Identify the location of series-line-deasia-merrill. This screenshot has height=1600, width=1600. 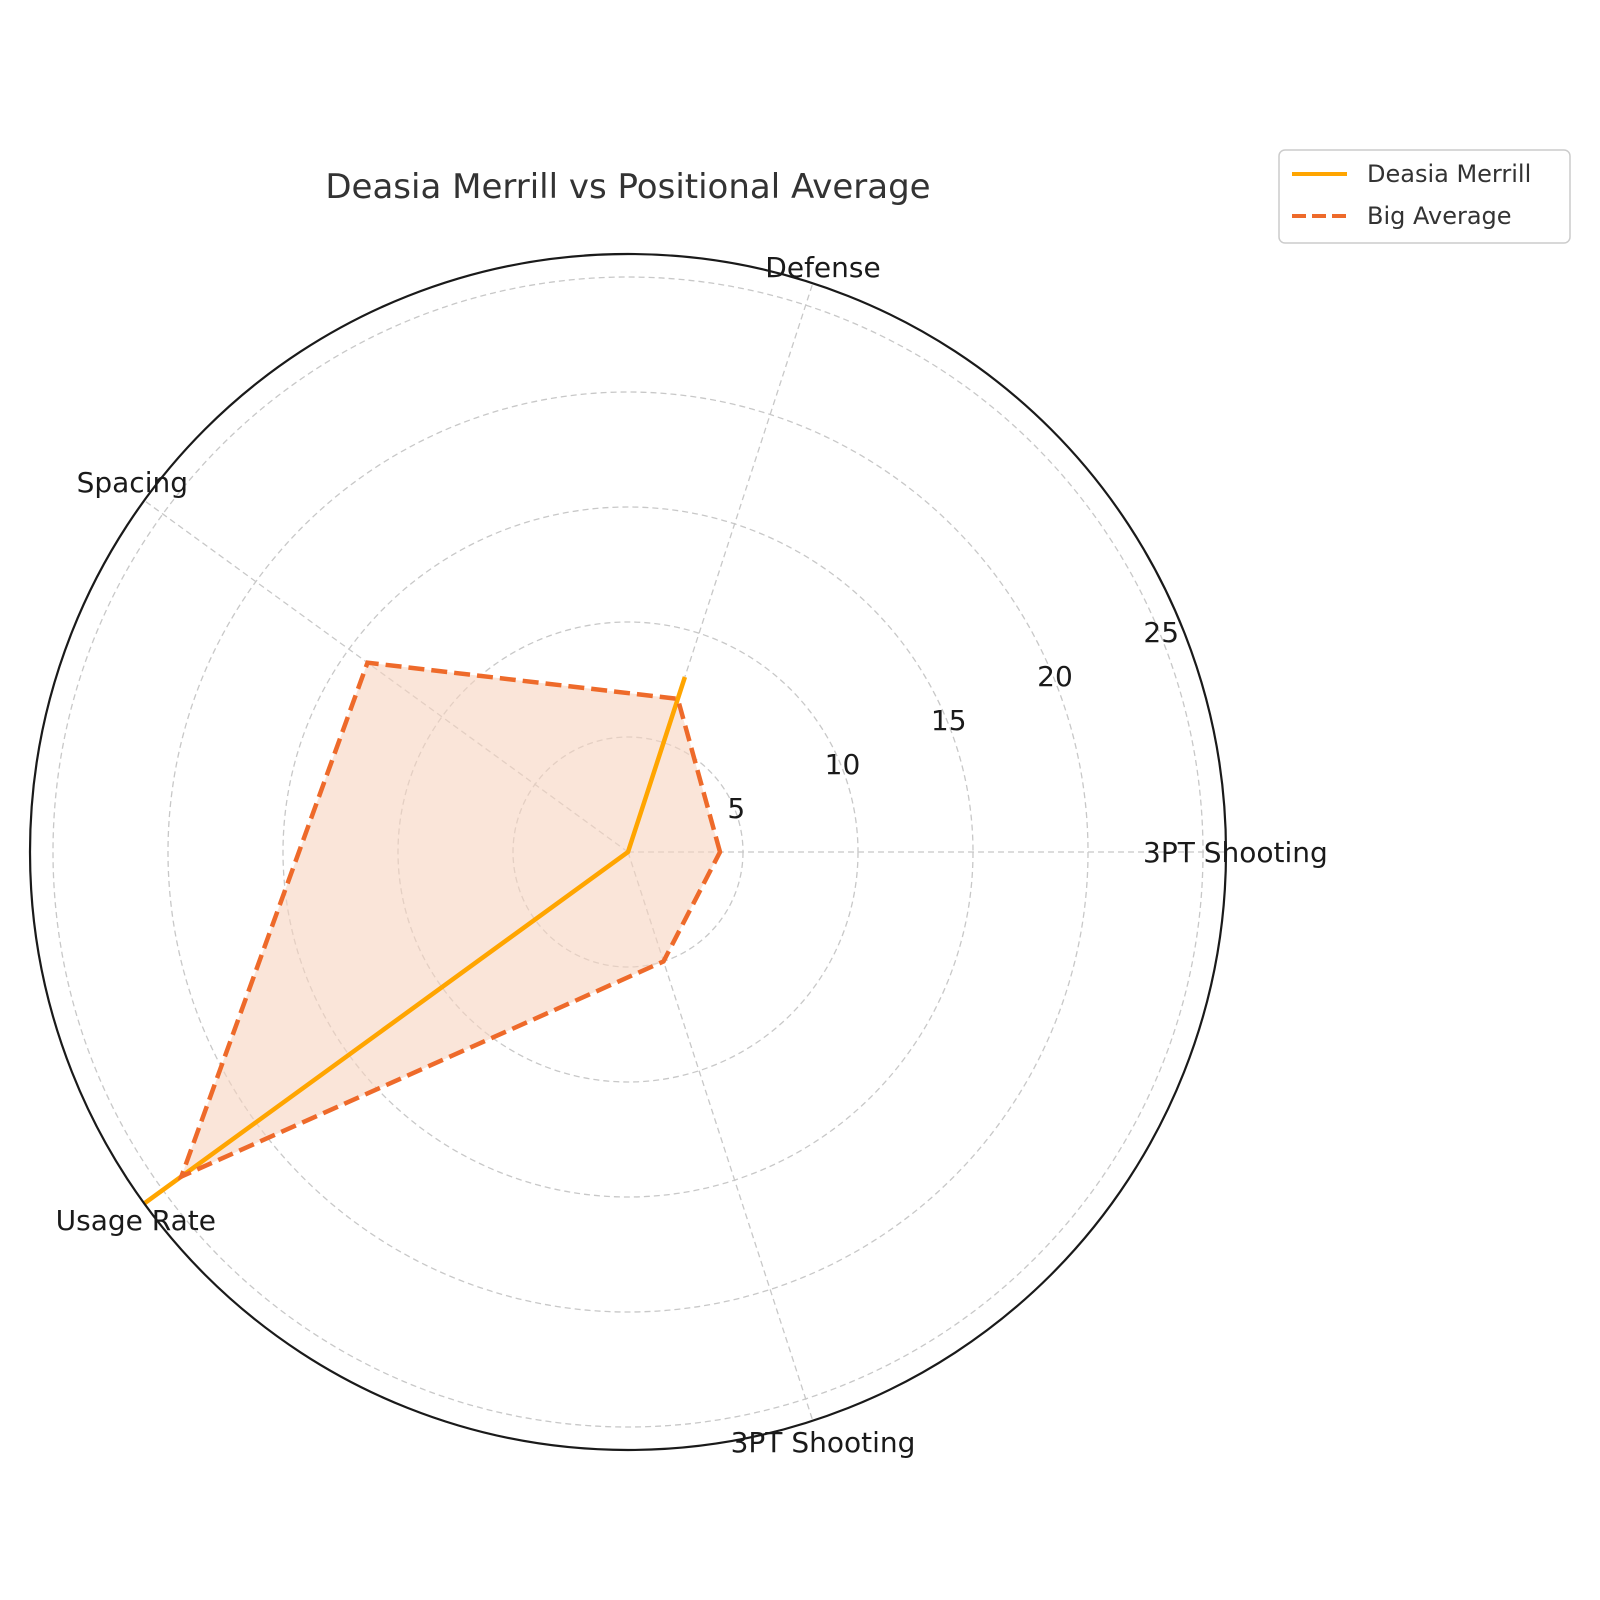
(415, 941).